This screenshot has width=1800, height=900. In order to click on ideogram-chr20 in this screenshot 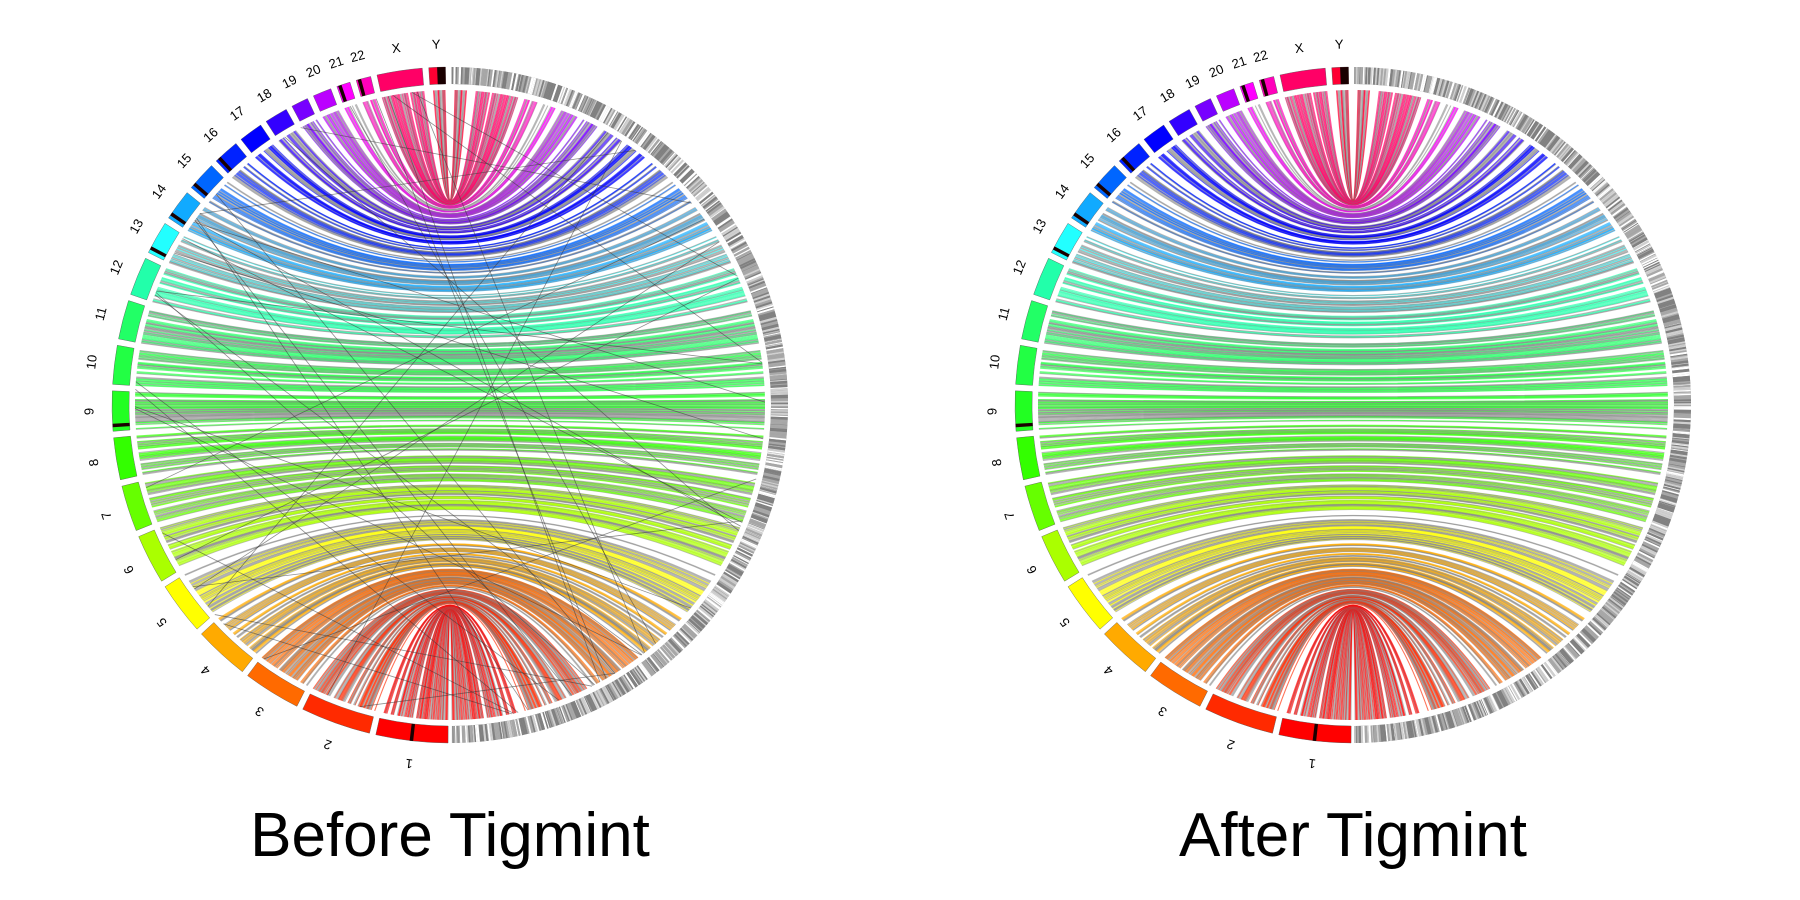, I will do `click(1228, 100)`.